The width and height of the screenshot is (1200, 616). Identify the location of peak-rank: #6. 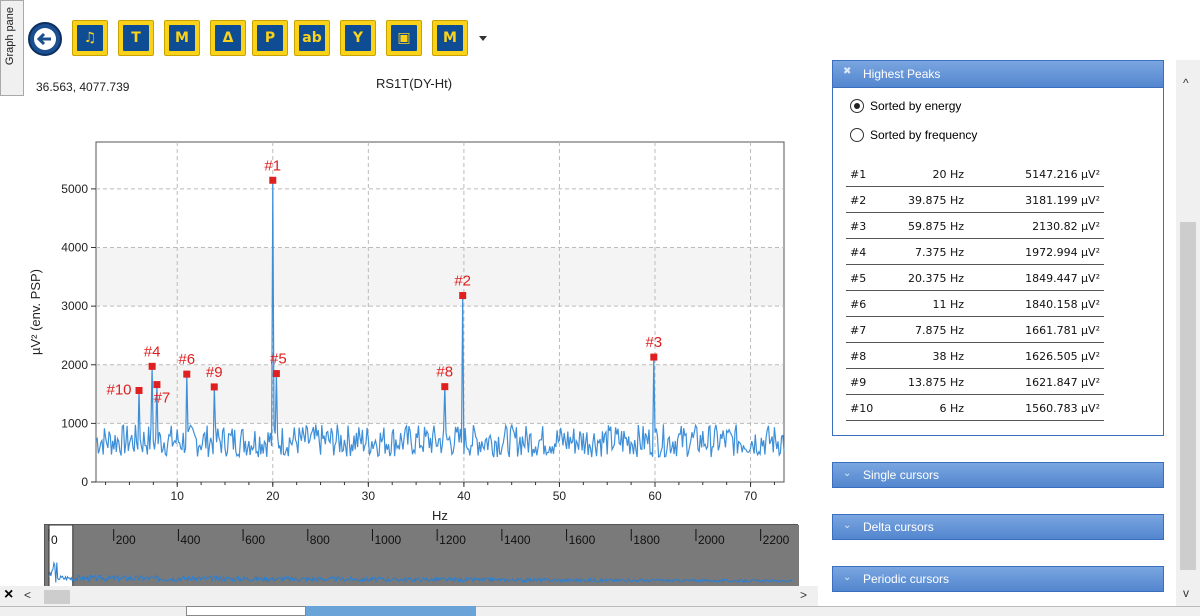
(858, 304).